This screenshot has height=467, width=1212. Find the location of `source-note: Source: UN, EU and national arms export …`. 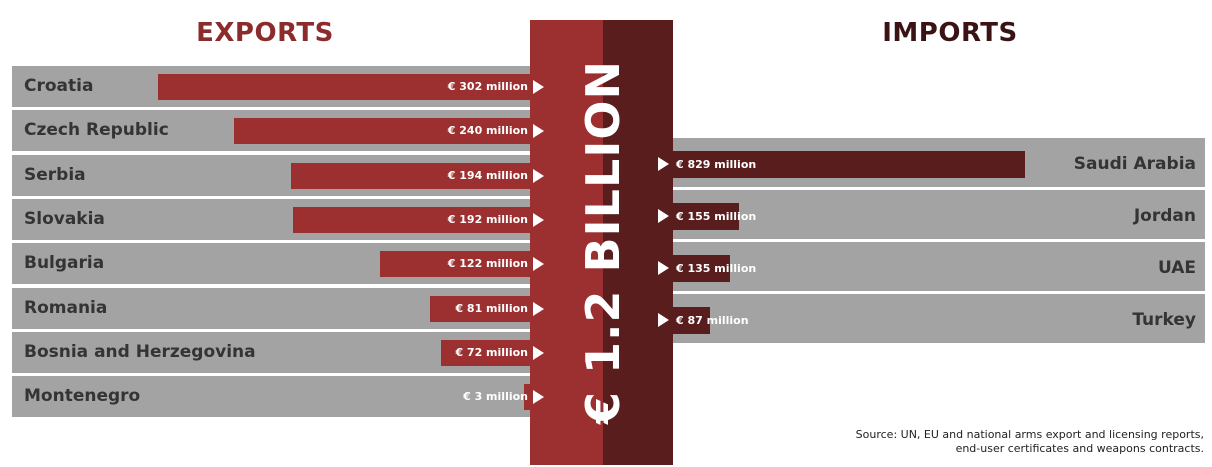

source-note: Source: UN, EU and national arms export … is located at coordinates (1030, 442).